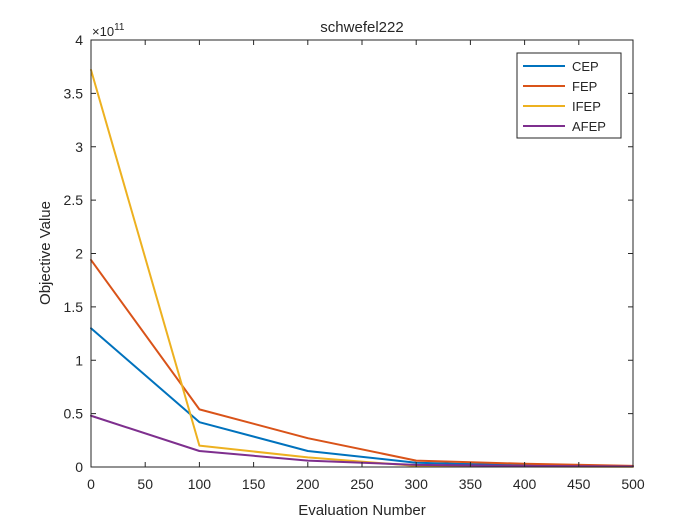 Image resolution: width=700 pixels, height=525 pixels. I want to click on y-axis-label: Objective Value, so click(45, 253).